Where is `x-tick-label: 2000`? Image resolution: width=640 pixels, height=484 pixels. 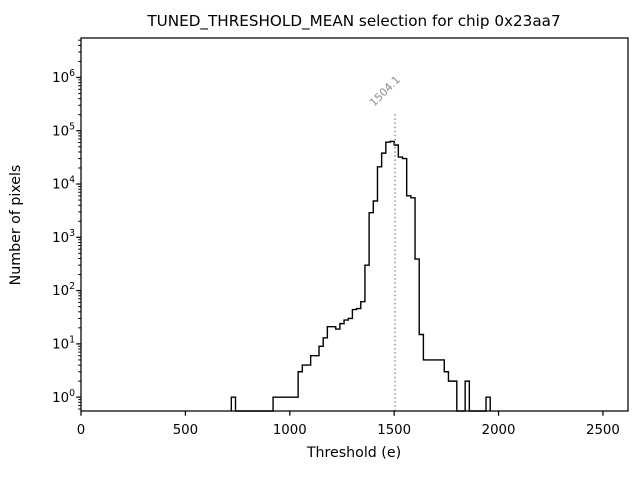
x-tick-label: 2000 is located at coordinates (499, 430).